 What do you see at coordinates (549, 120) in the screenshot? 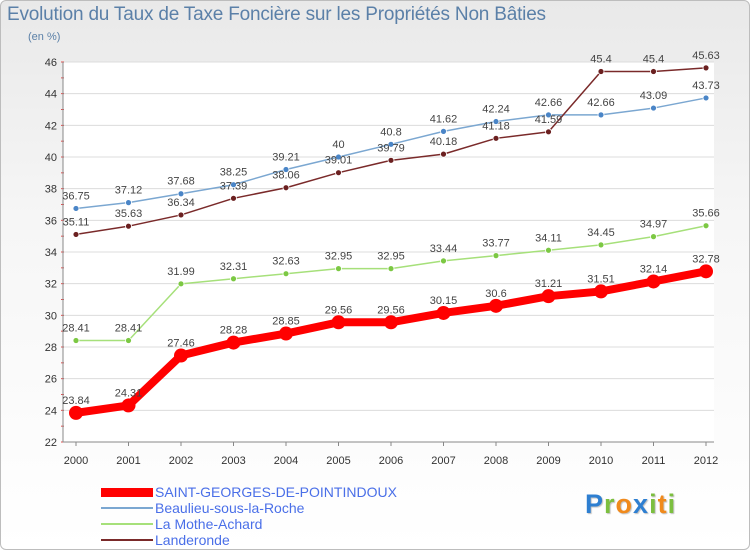
I see `data-label: 41.59` at bounding box center [549, 120].